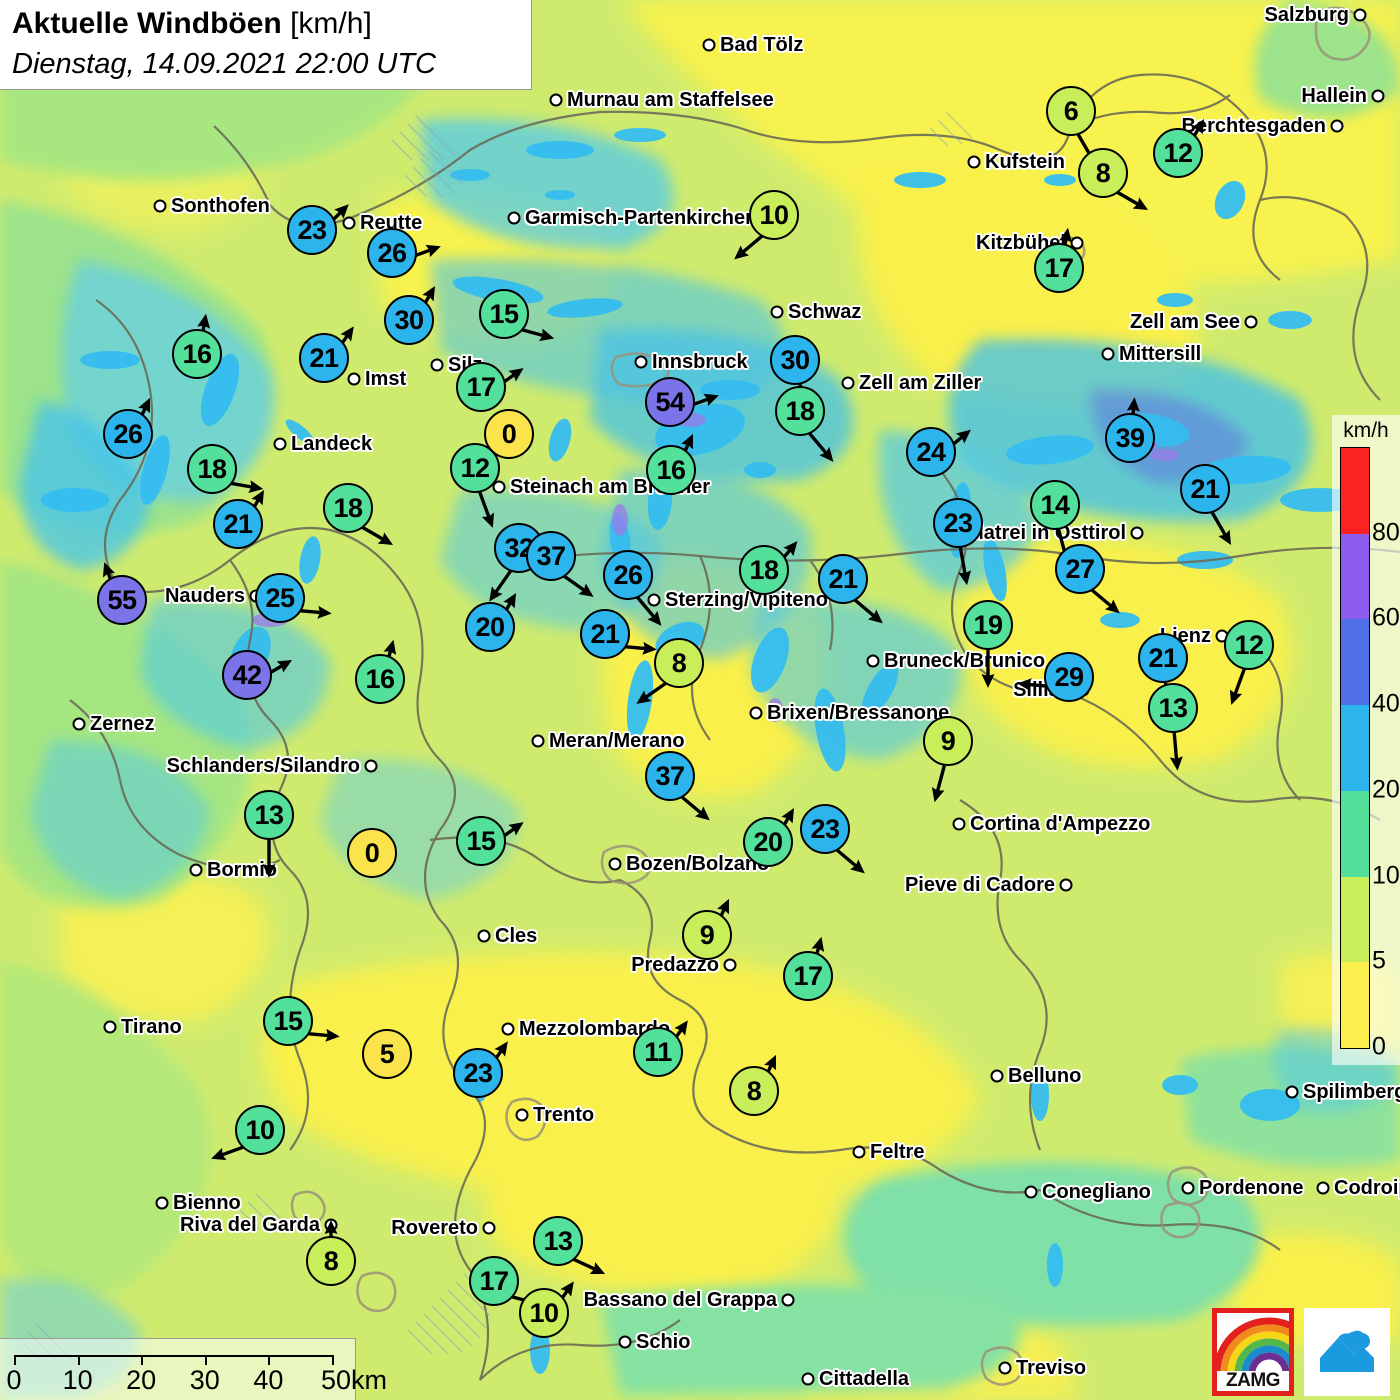 The width and height of the screenshot is (1400, 1400). I want to click on wind-station-marker: 39, so click(1130, 430).